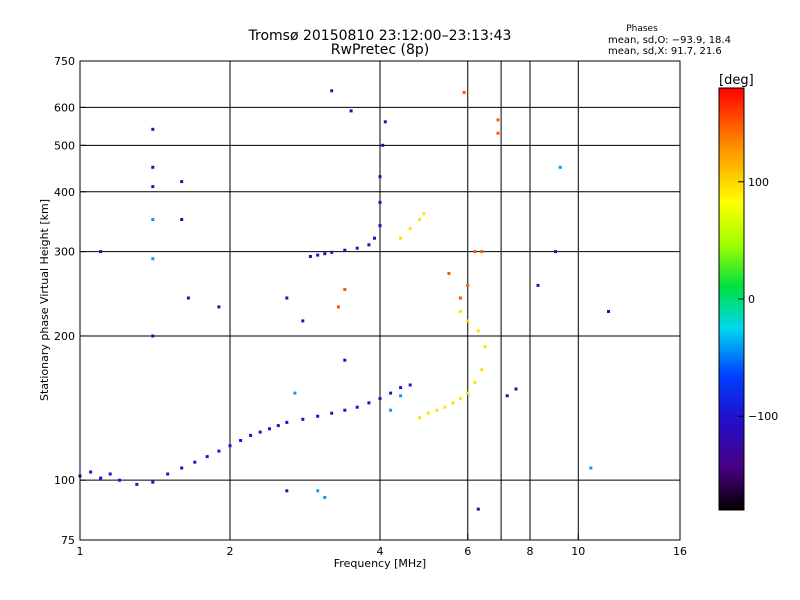 The height and width of the screenshot is (600, 800). Describe the element at coordinates (758, 299) in the screenshot. I see `colorbar-ticks: 100 0 −100` at that location.